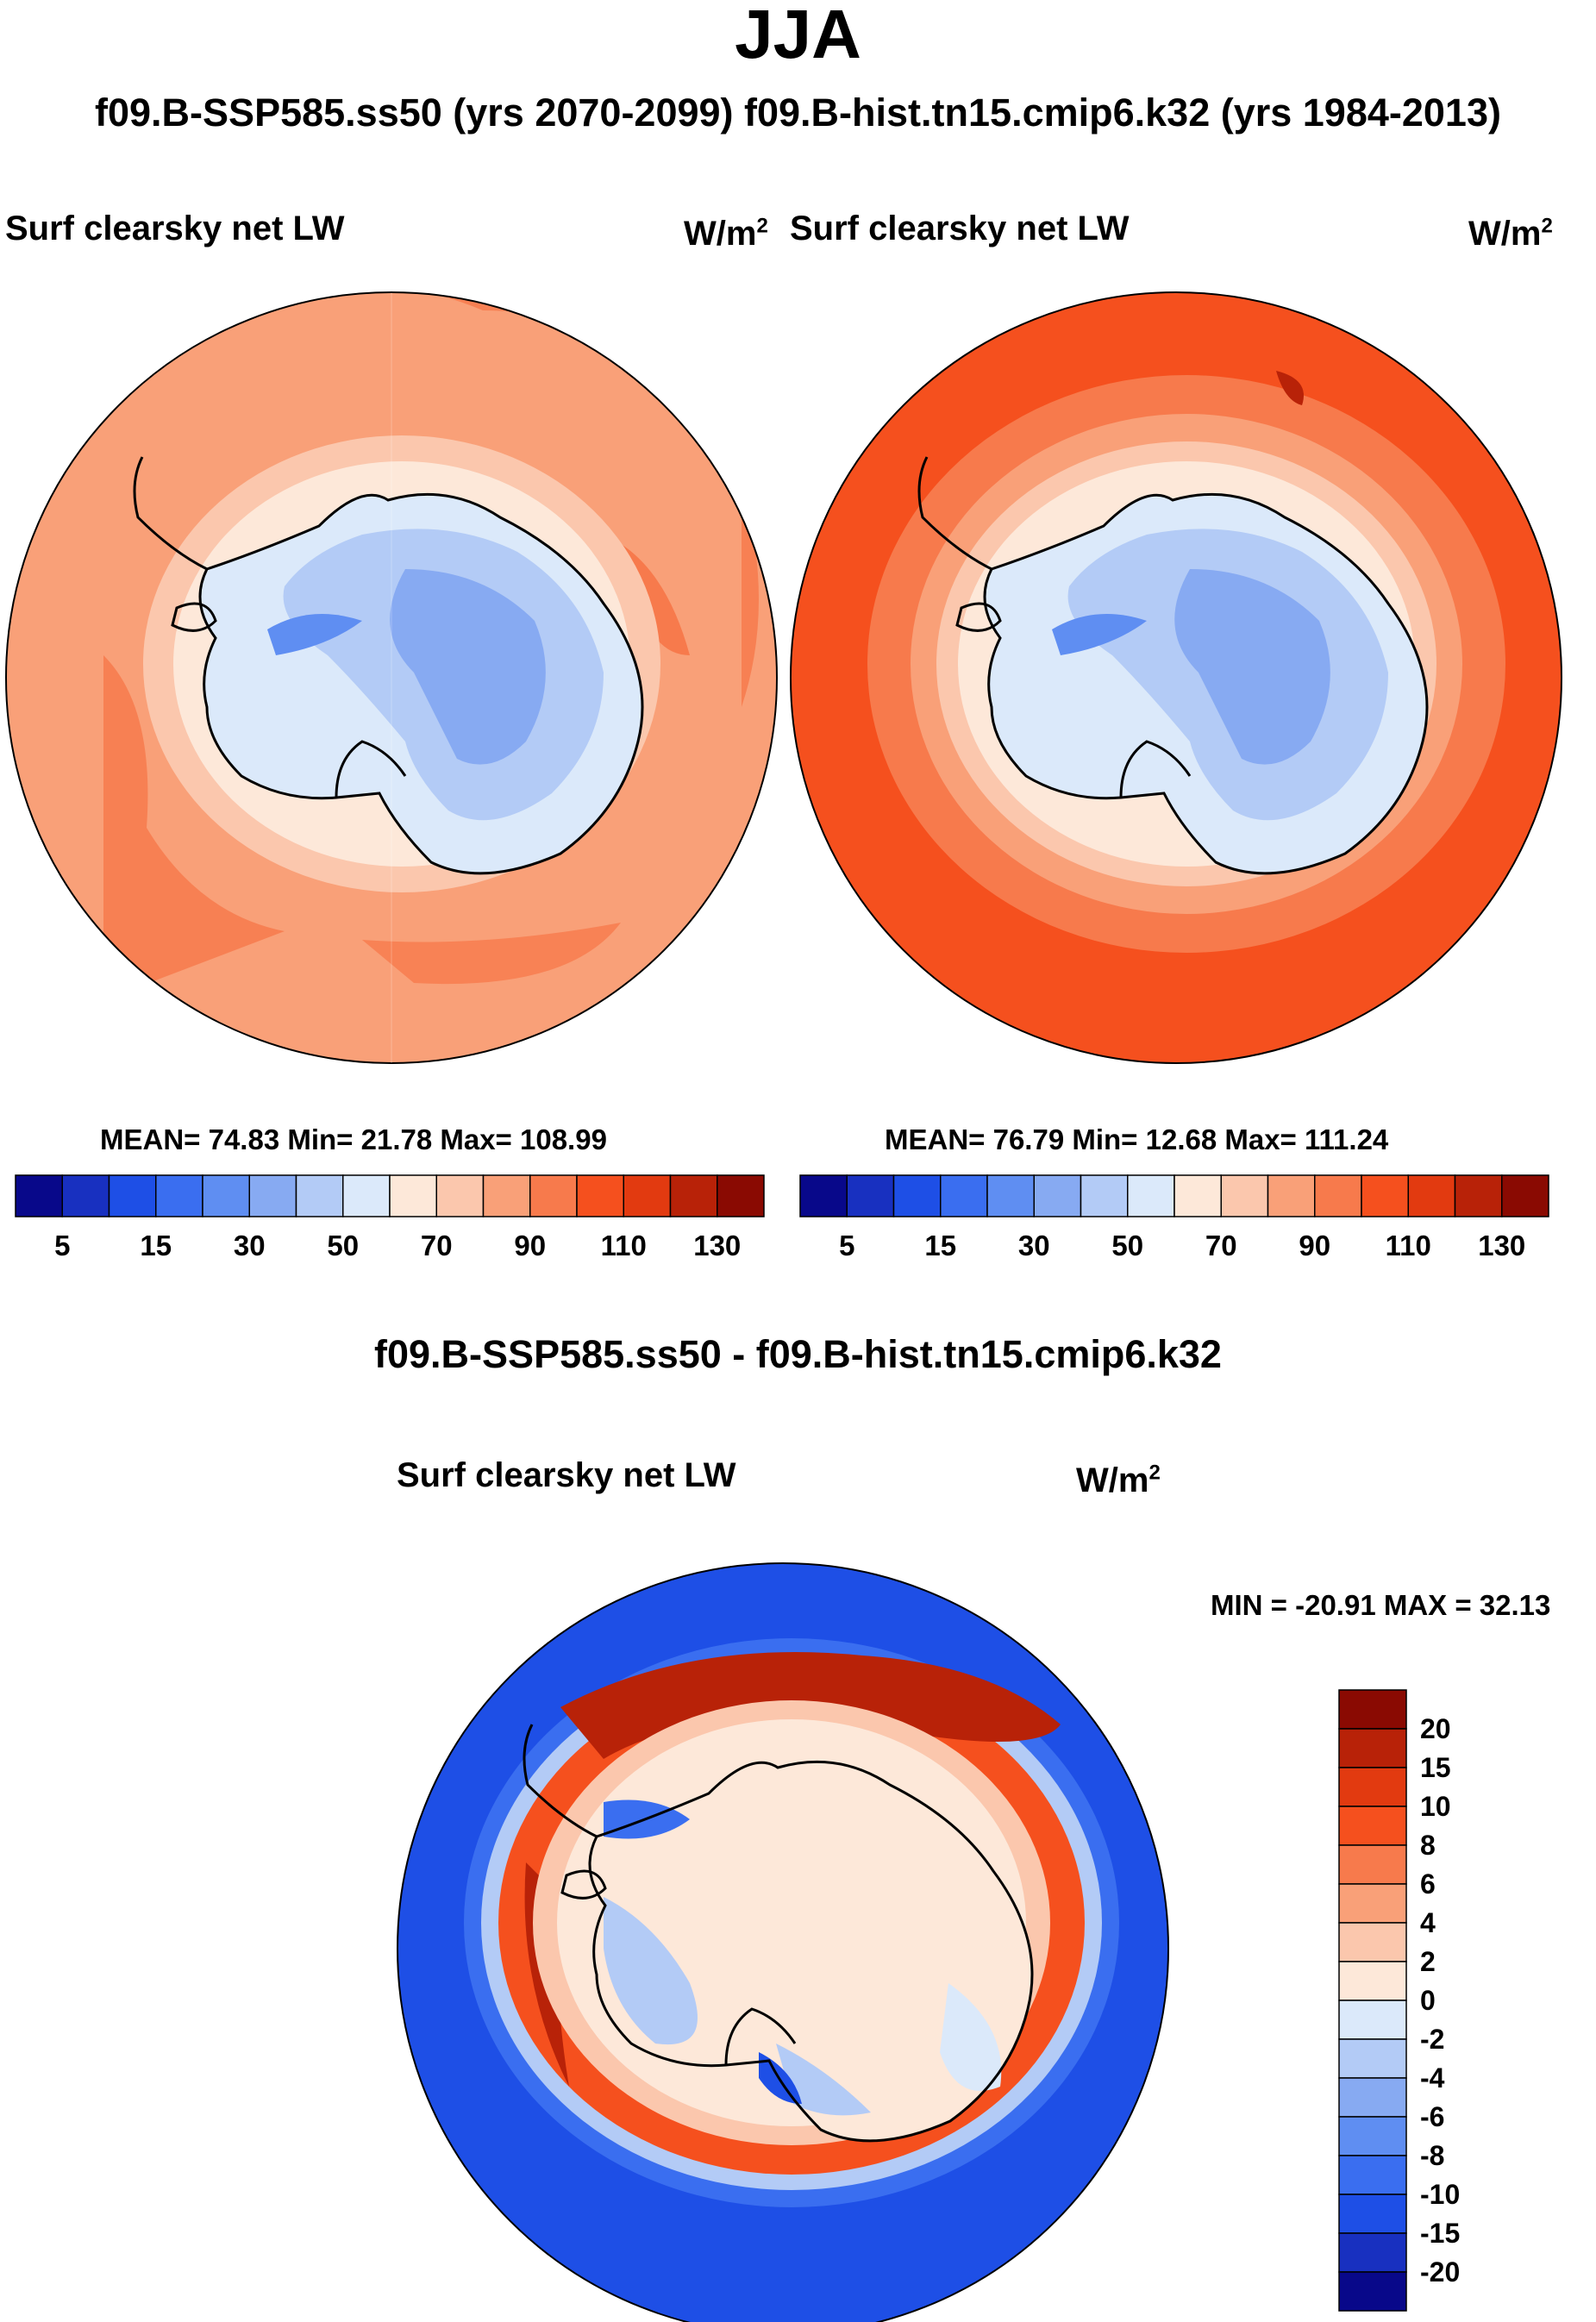 This screenshot has height=2322, width=1596. What do you see at coordinates (1127, 1245) in the screenshot?
I see `colorbar-tick-label: 50` at bounding box center [1127, 1245].